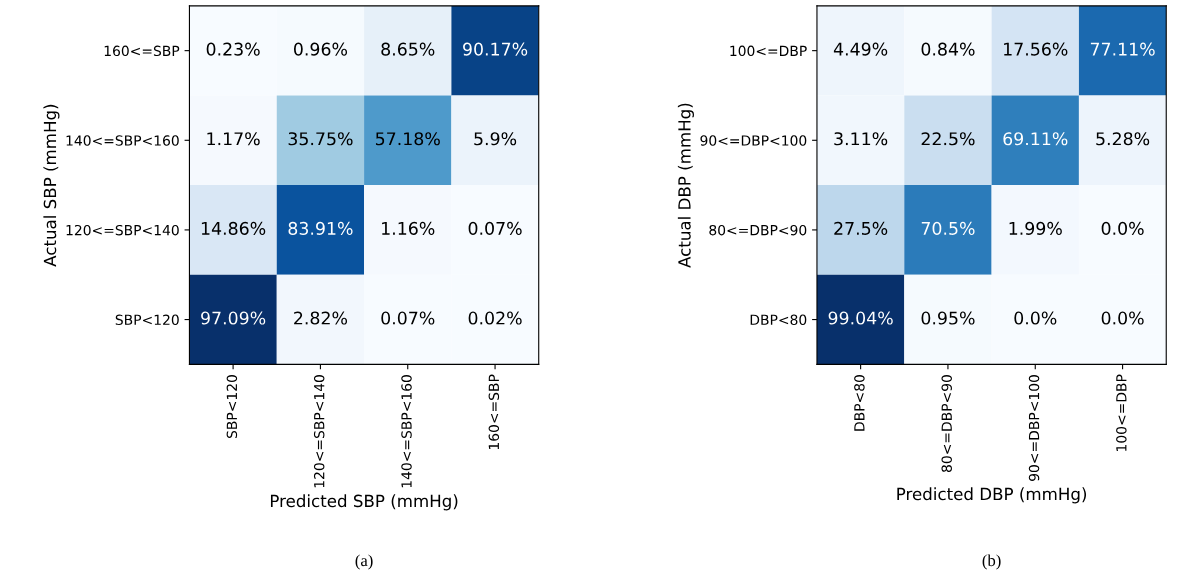 This screenshot has width=1184, height=583. Describe the element at coordinates (1034, 428) in the screenshot. I see `x-tick-label: 90<=DBP<100` at that location.